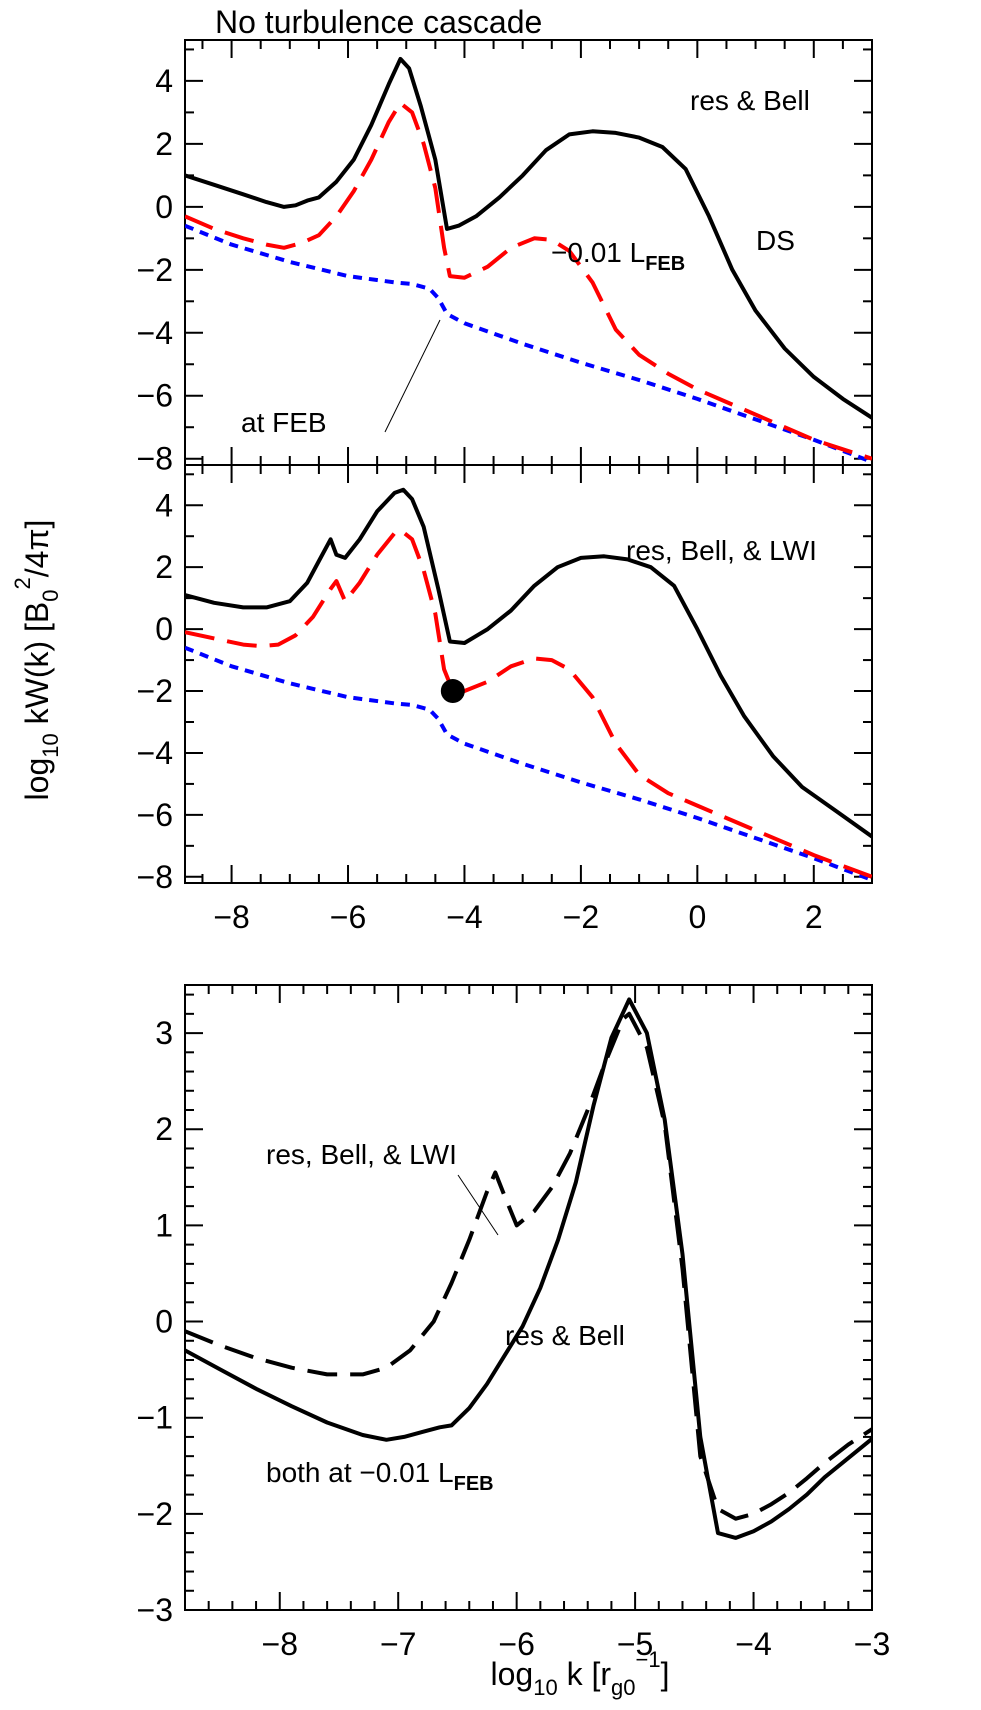  What do you see at coordinates (155, 1610) in the screenshot?
I see `y-tick-label: −3` at bounding box center [155, 1610].